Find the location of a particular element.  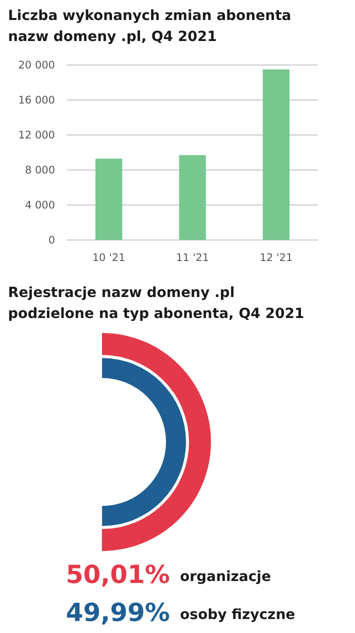

data-label: 50,01% is located at coordinates (118, 574).